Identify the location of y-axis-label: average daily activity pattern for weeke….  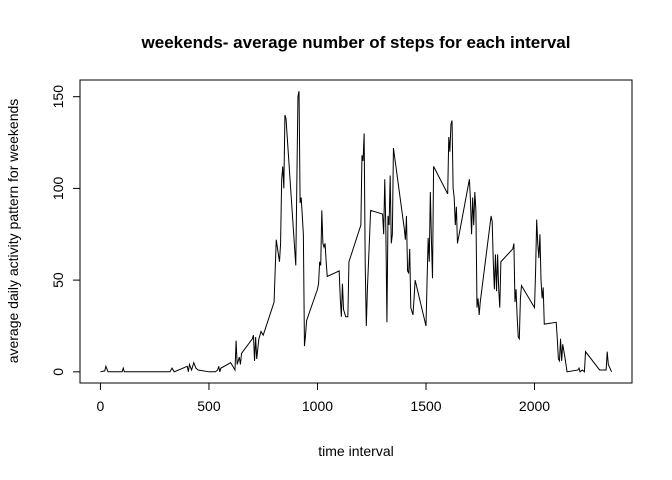
(13, 231).